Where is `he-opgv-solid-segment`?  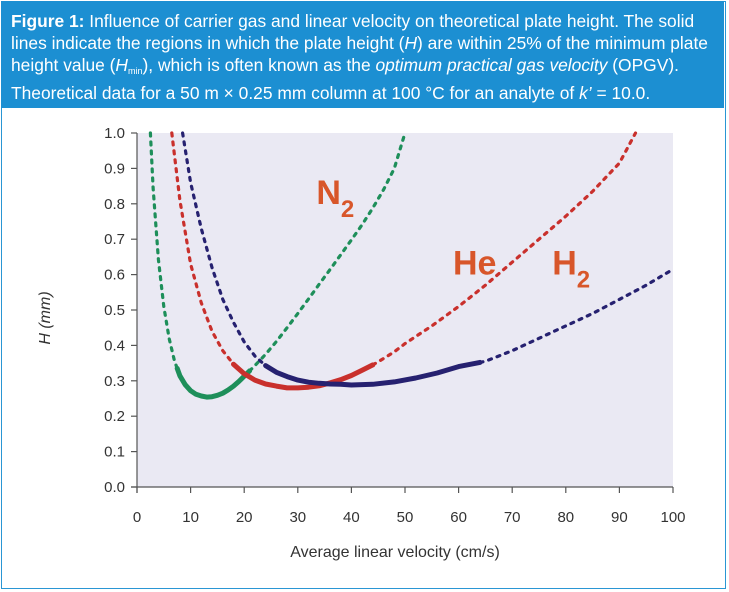
he-opgv-solid-segment is located at coordinates (303, 376).